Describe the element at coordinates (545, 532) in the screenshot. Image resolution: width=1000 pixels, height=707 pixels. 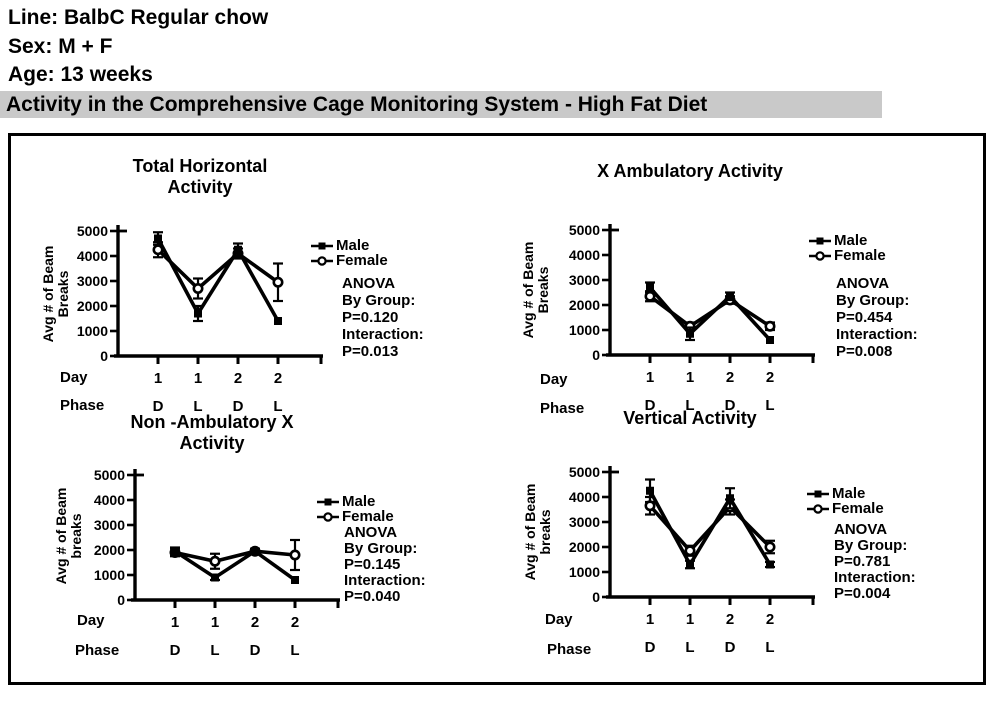
I see `y-axis-label-line: breaks` at that location.